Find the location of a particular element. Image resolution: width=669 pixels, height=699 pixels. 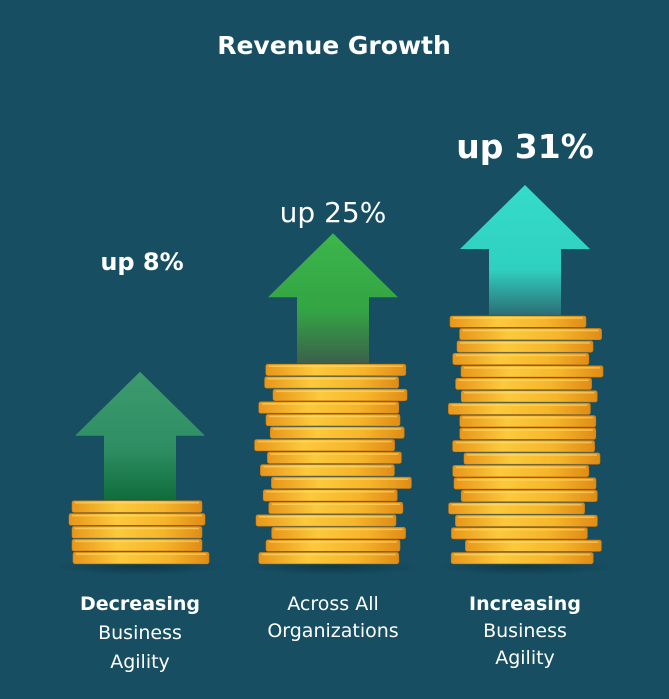

value-label-0: up 8% is located at coordinates (141, 262).